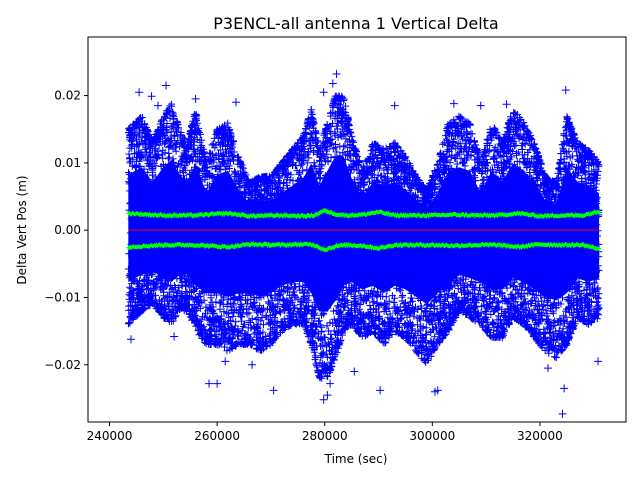 The image size is (640, 480). I want to click on x-tick-label: 280000, so click(325, 436).